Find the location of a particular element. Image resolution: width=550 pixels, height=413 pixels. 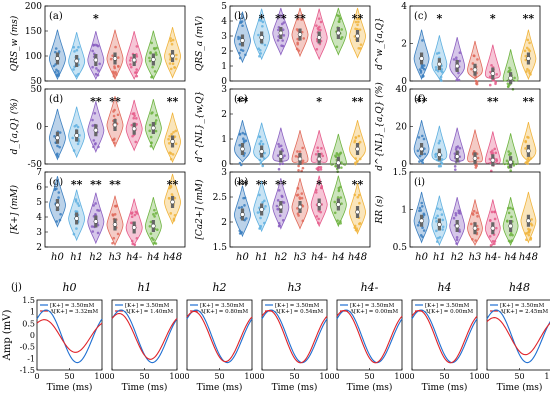

wave-blue is located at coordinates (444, 336).